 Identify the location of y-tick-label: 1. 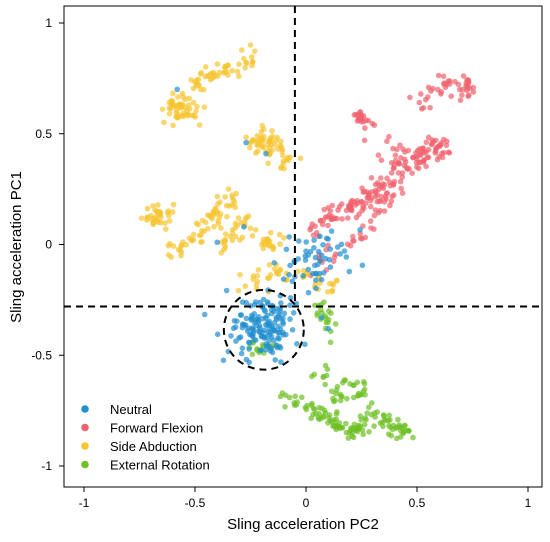
(48, 23).